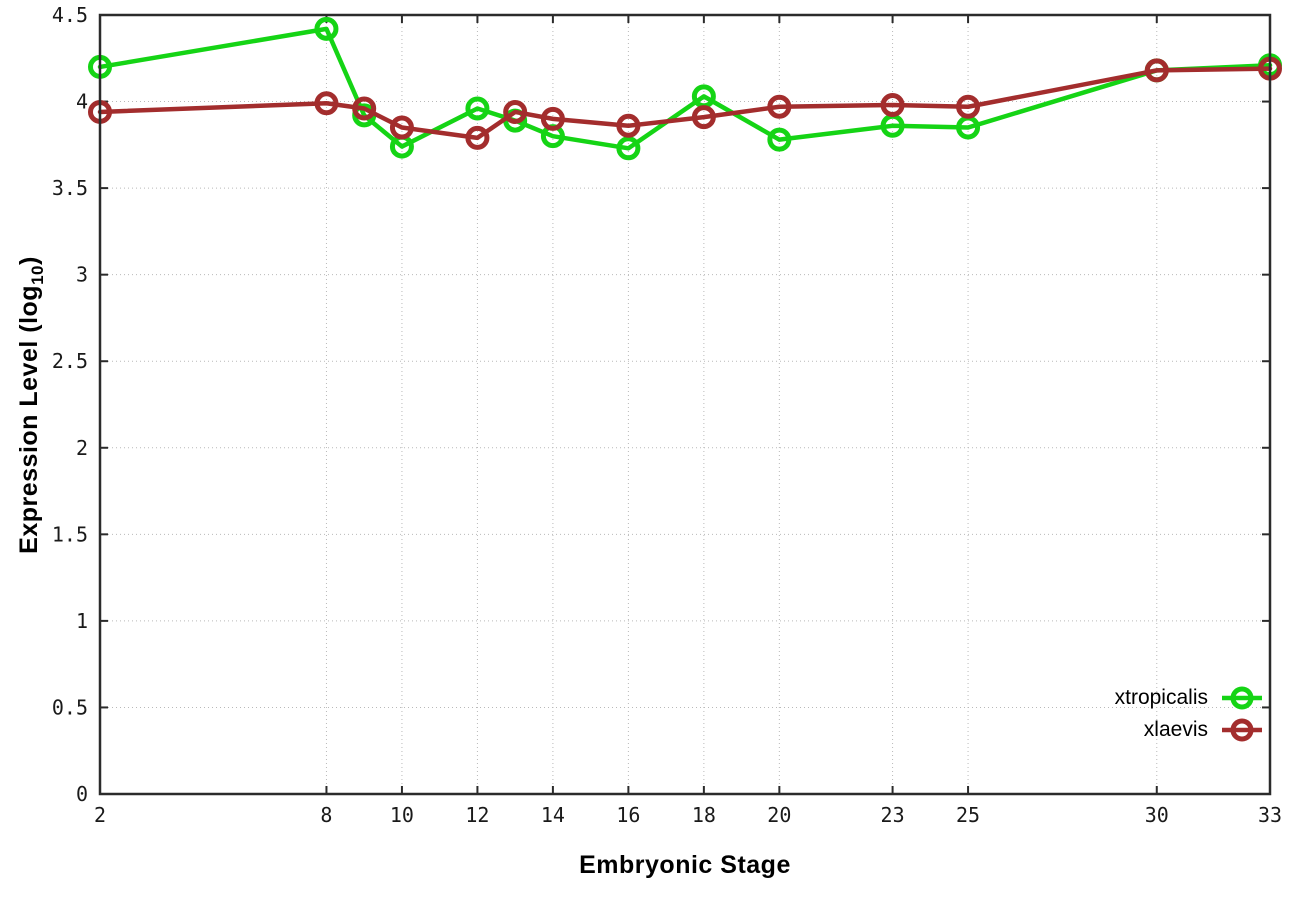 This screenshot has width=1296, height=907. Describe the element at coordinates (685, 865) in the screenshot. I see `x-axis-title: Embryonic Stage` at that location.